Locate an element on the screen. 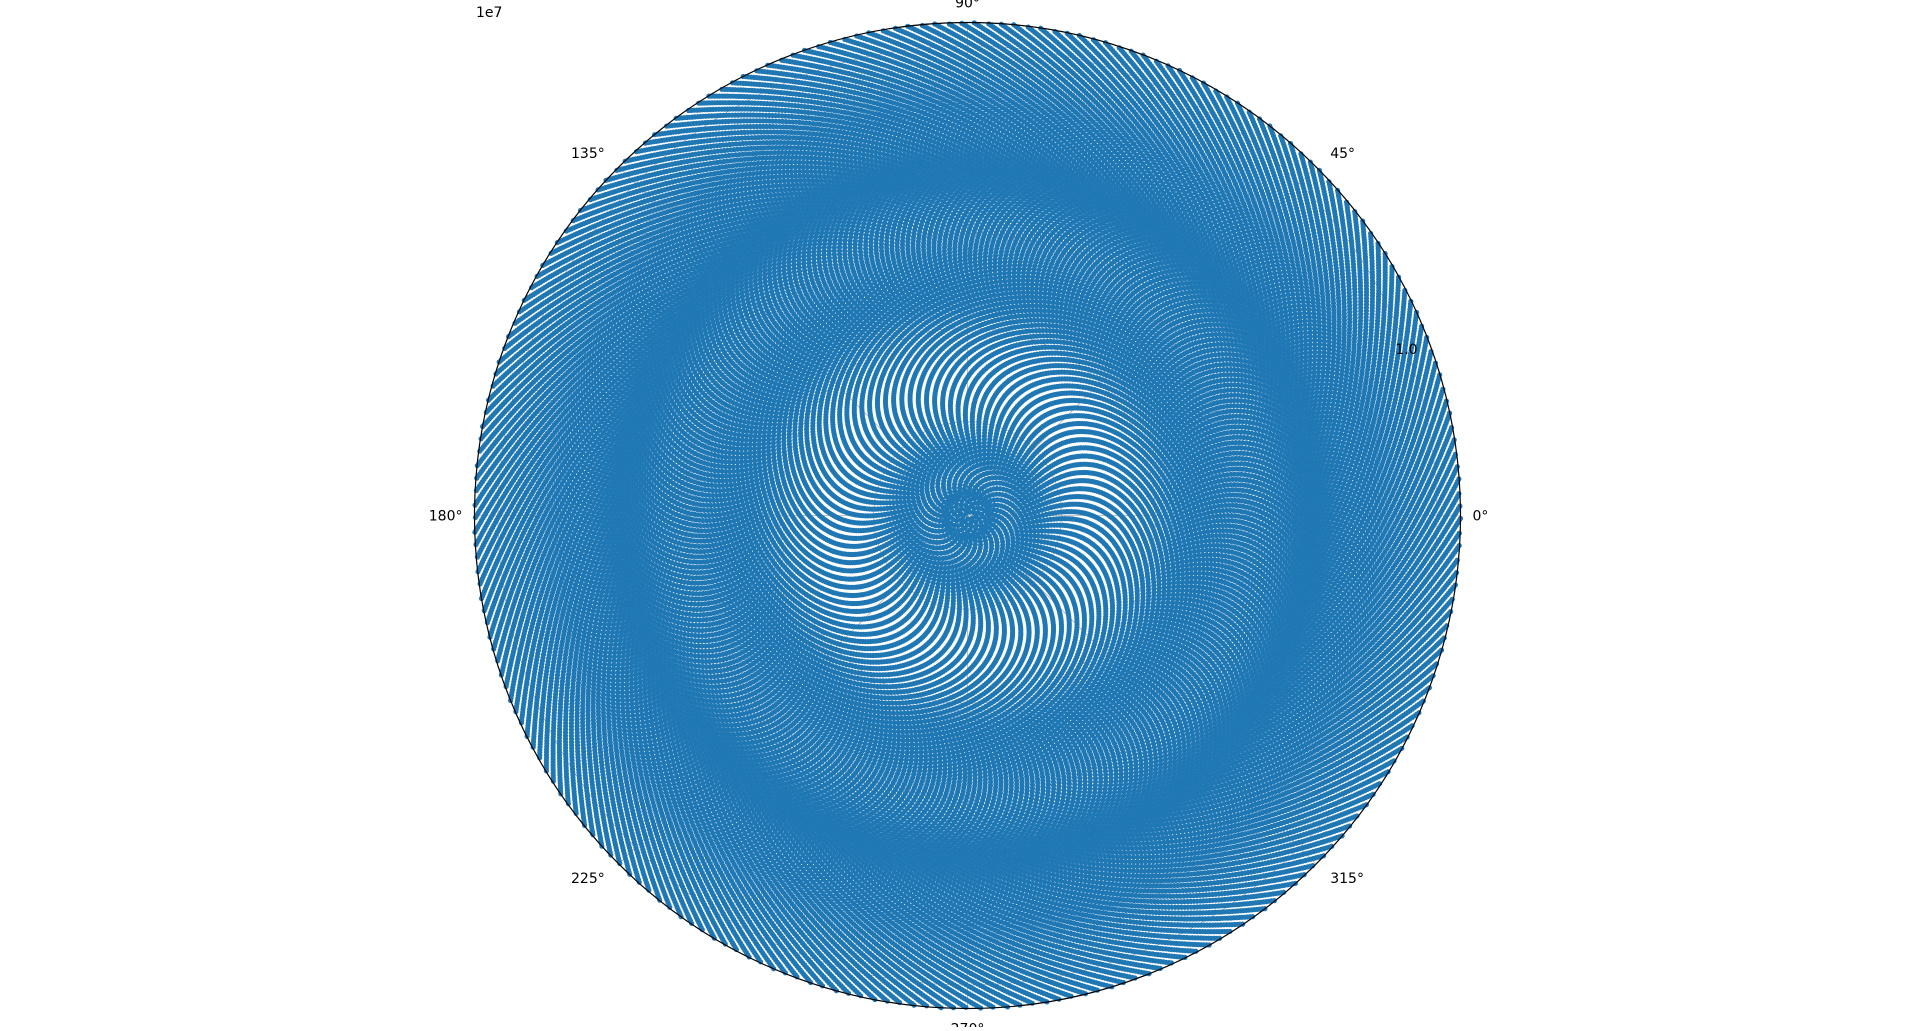  theta-tick-label: 135° is located at coordinates (588, 154).